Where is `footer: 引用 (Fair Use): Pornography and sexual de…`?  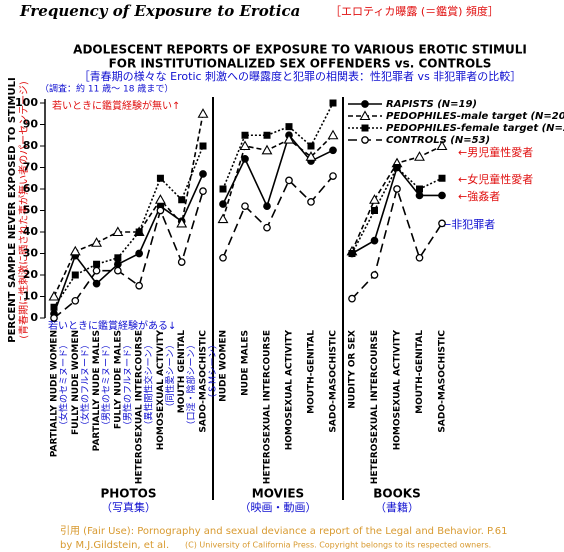
footer: 引用 (Fair Use): Pornography and sexual de… is located at coordinates (283, 531).